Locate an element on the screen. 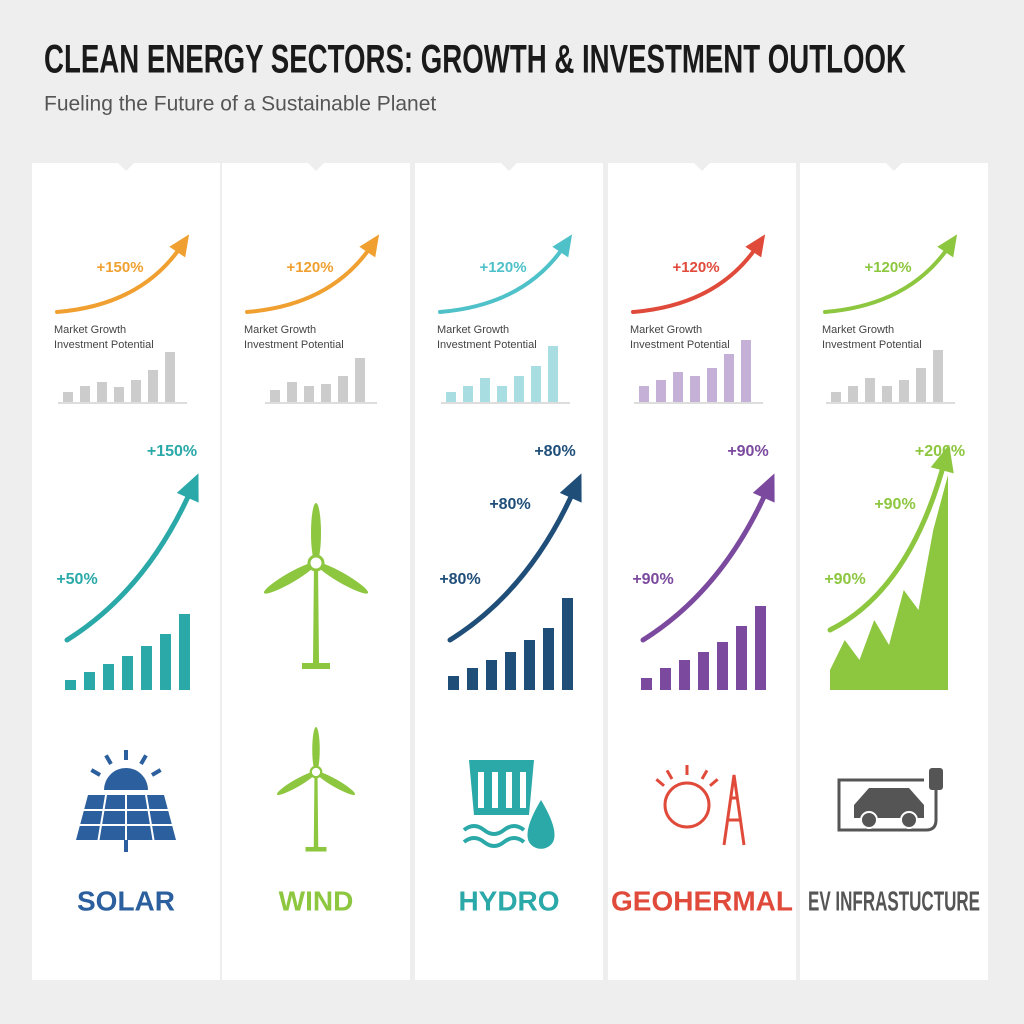 This screenshot has width=1024, height=1024. dam is located at coordinates (501, 787).